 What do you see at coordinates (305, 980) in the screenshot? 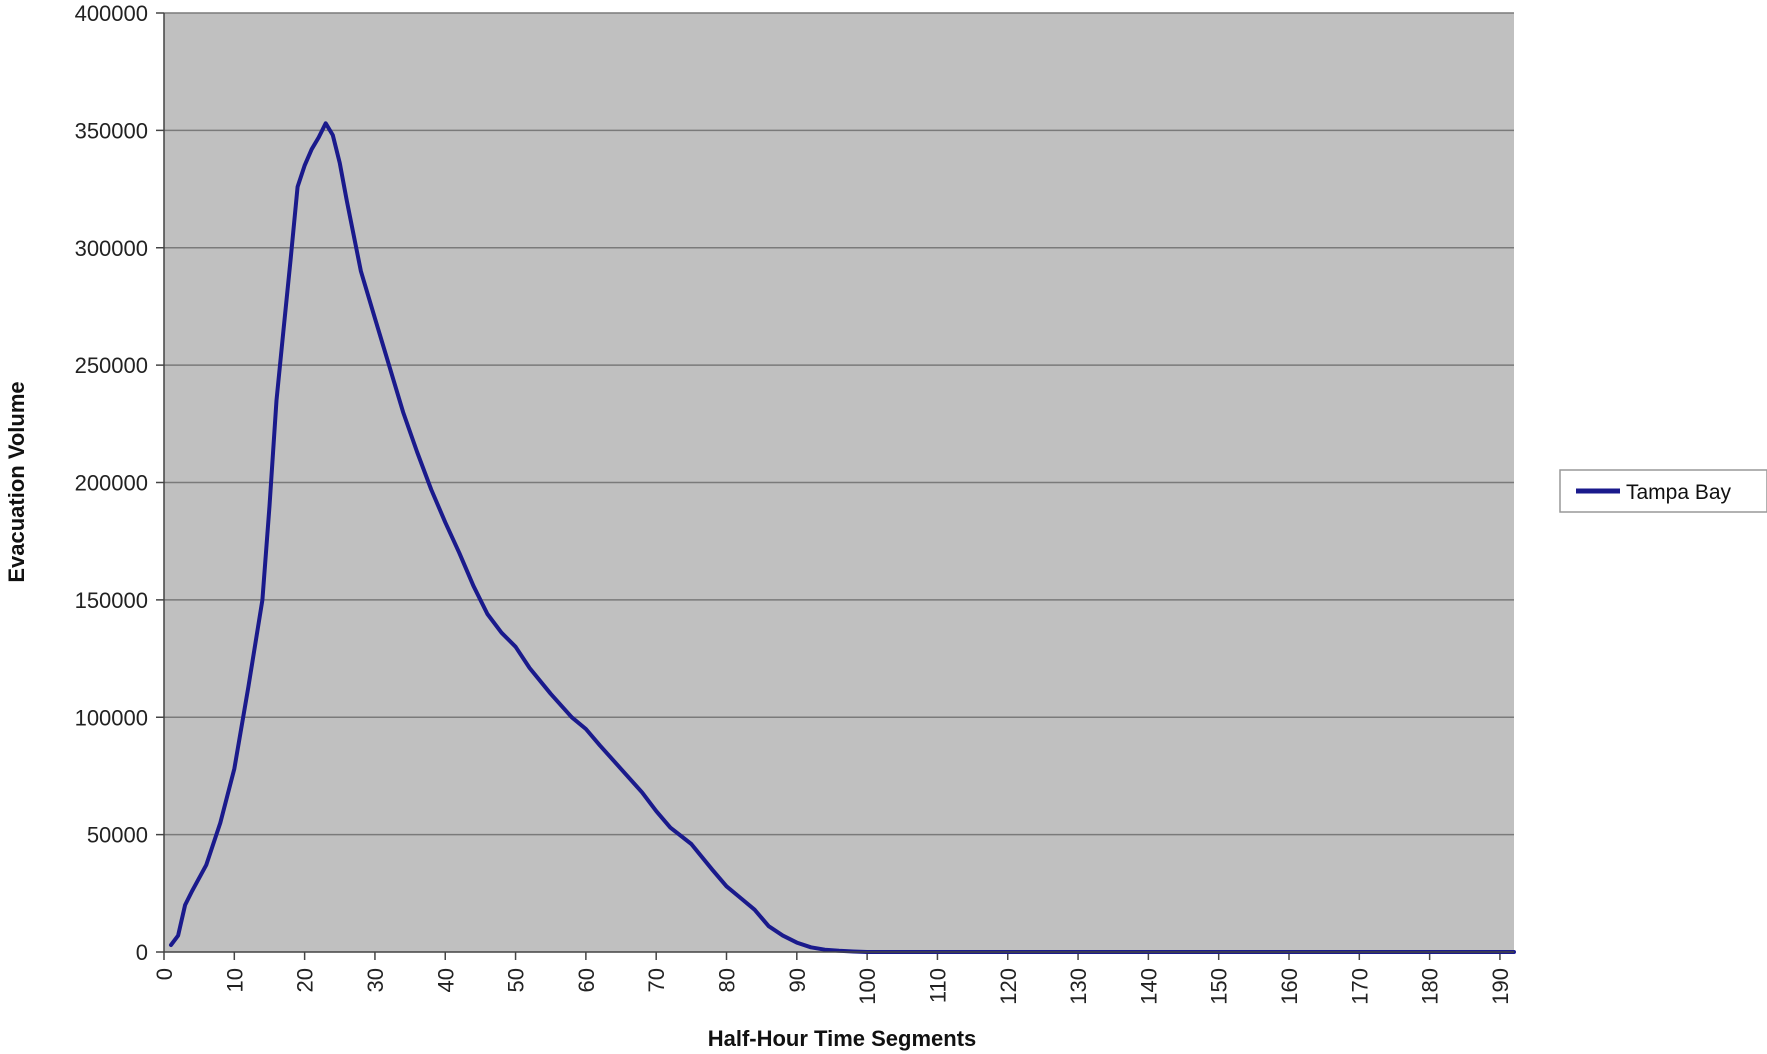
I see `x-tick-label: 20` at bounding box center [305, 980].